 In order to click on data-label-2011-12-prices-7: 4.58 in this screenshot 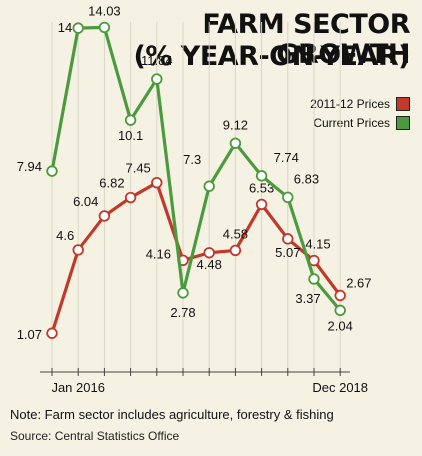, I will do `click(235, 233)`.